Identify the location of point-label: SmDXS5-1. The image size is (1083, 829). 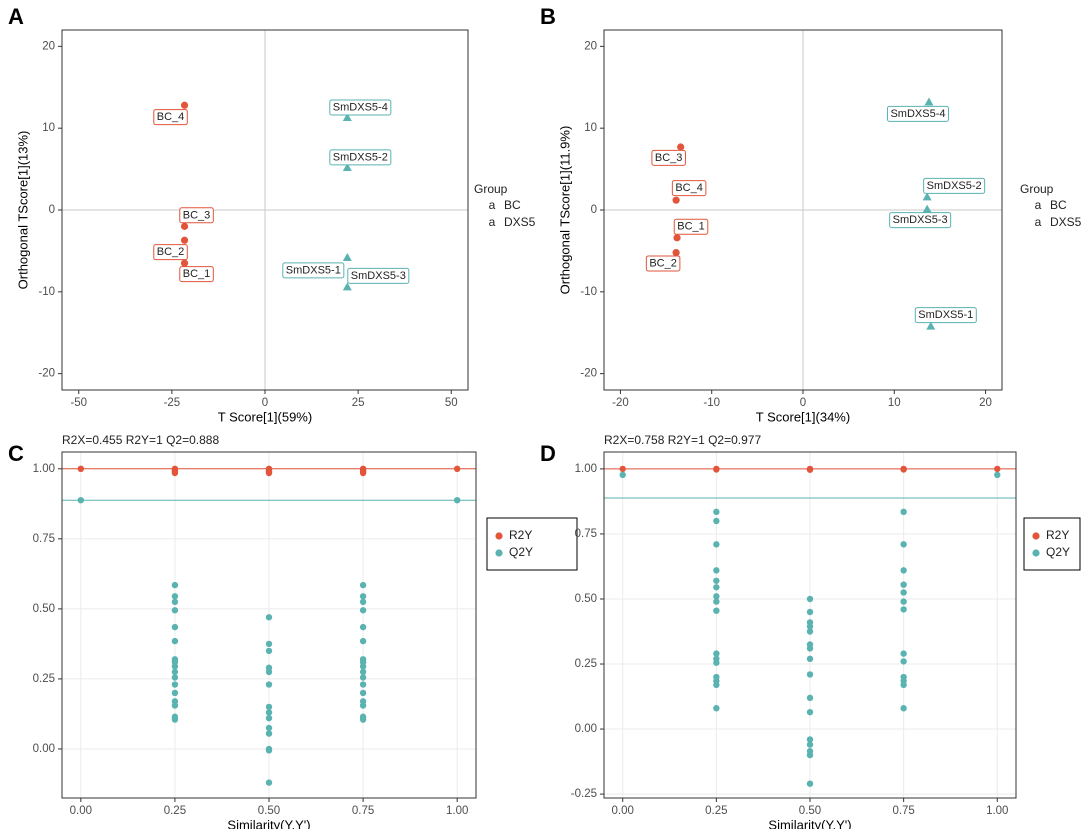
(945, 315).